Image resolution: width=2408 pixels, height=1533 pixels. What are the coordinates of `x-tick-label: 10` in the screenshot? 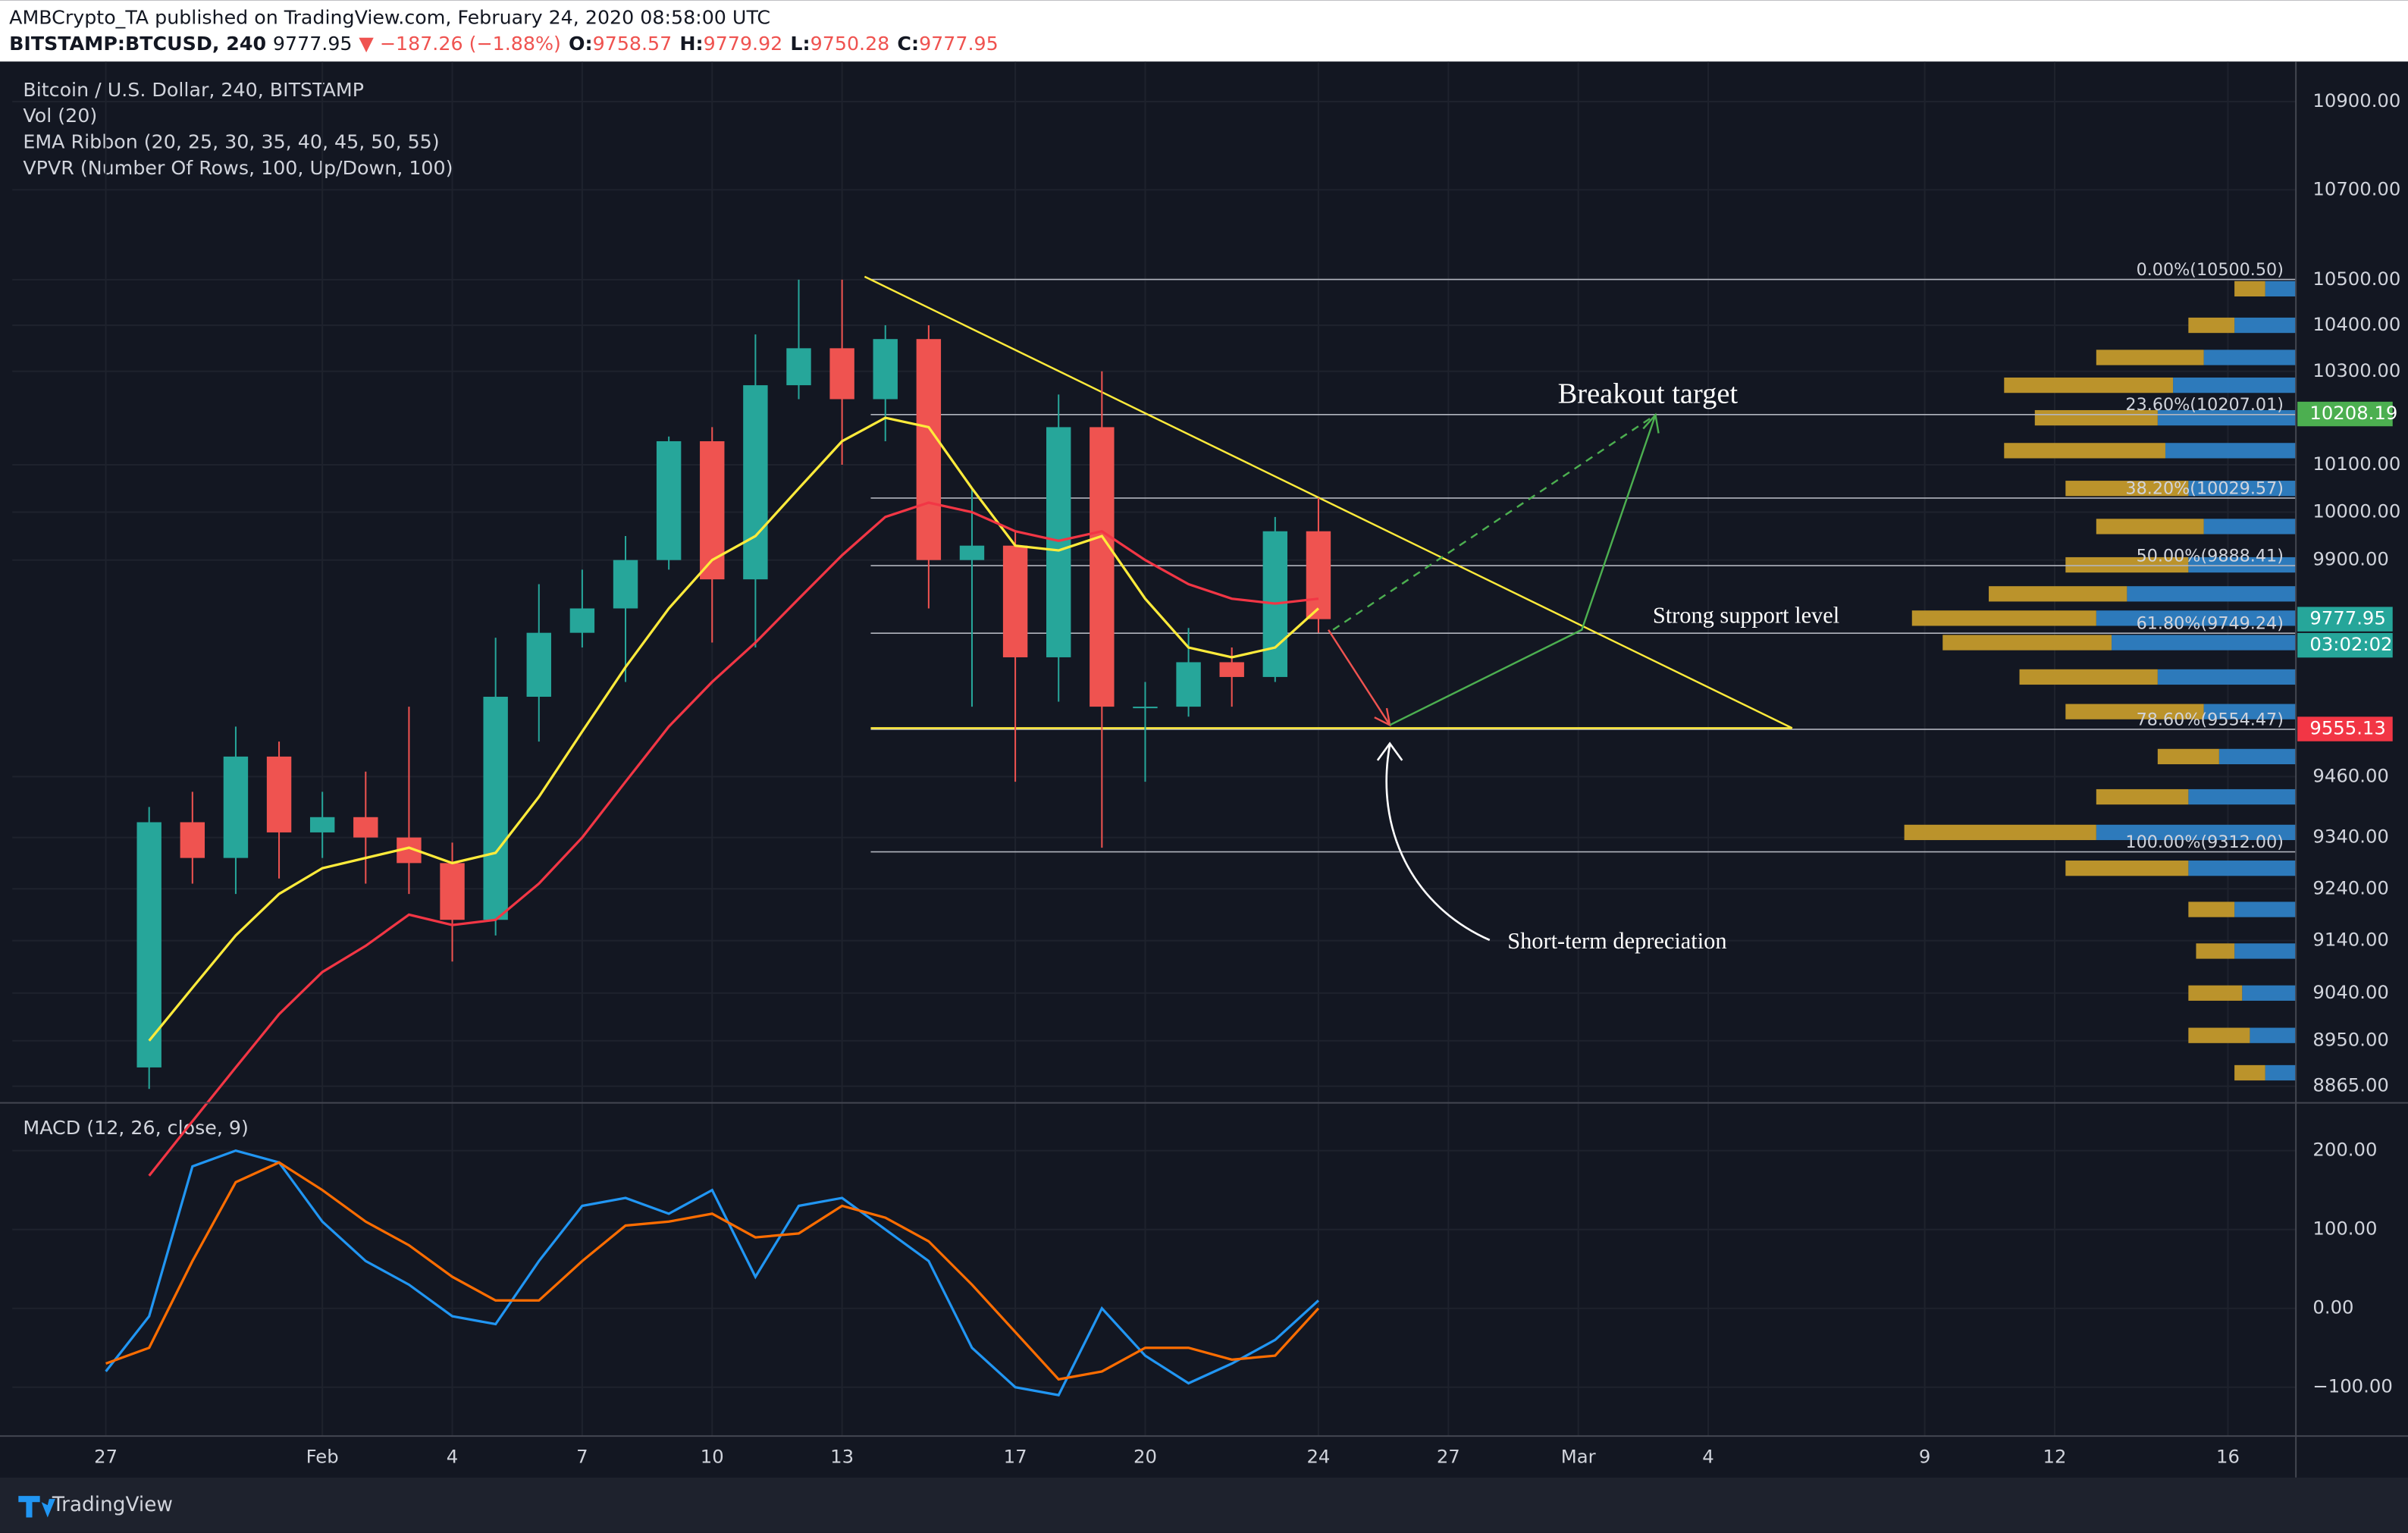 It's located at (712, 1456).